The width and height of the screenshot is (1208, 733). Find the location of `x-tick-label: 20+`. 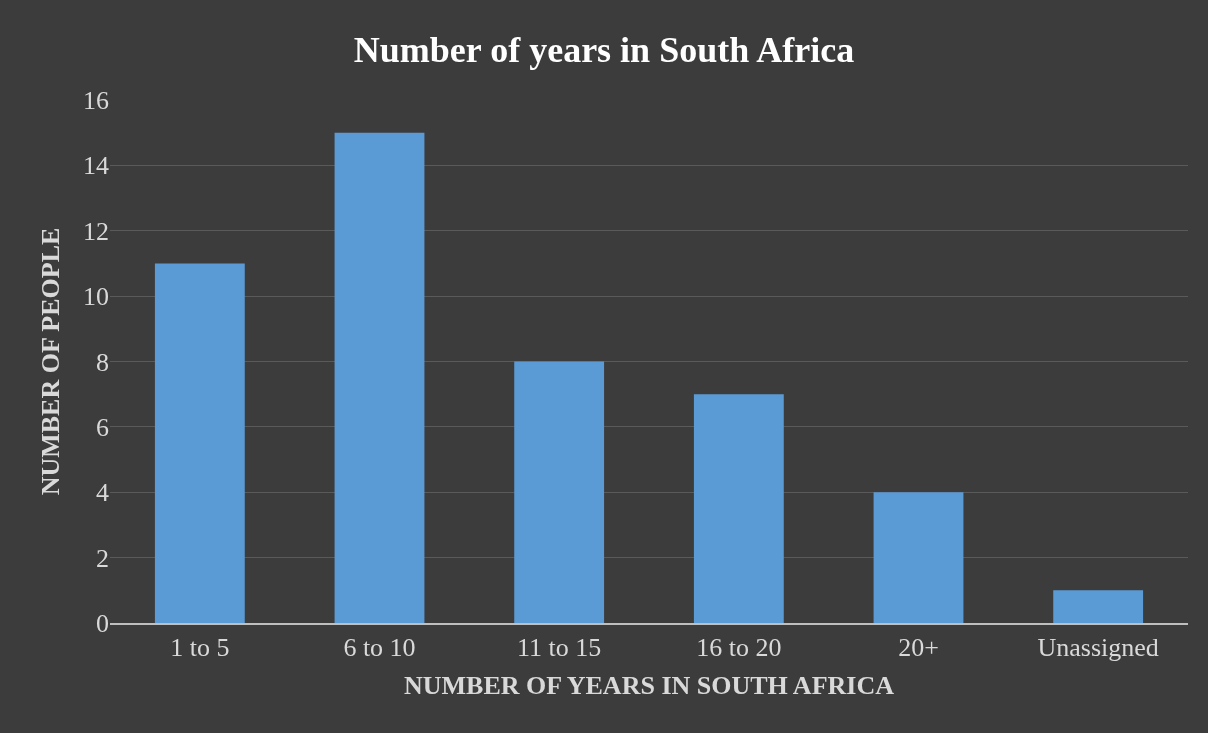

x-tick-label: 20+ is located at coordinates (918, 648).